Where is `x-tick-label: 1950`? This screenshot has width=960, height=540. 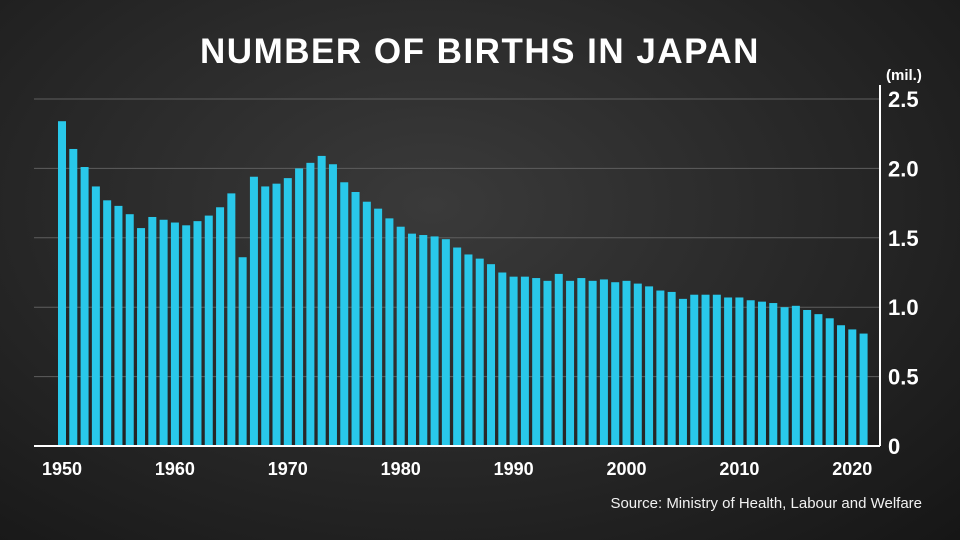
x-tick-label: 1950 is located at coordinates (62, 469).